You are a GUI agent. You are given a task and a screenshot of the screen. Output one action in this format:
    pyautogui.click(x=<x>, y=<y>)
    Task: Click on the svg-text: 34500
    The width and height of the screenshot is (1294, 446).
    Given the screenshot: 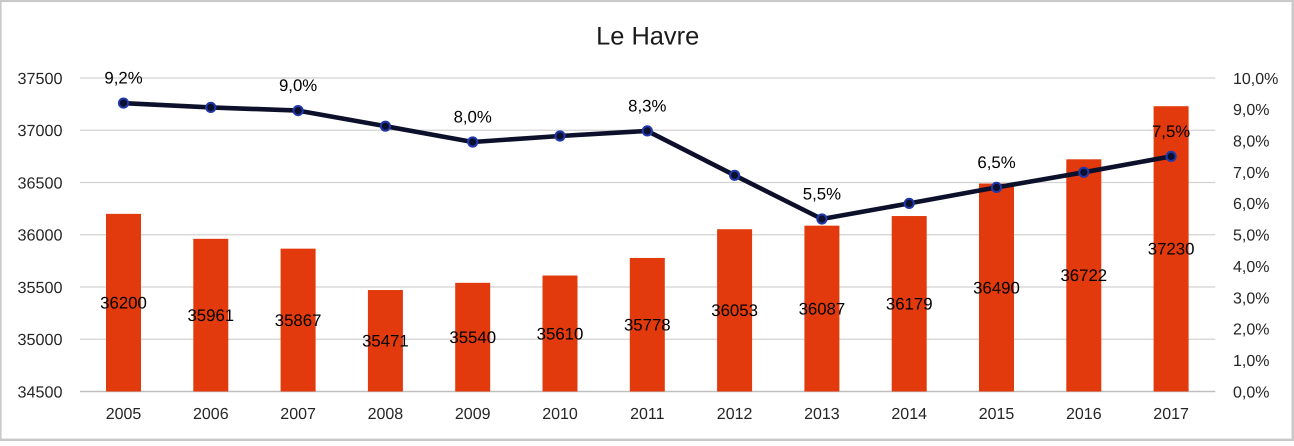 What is the action you would take?
    pyautogui.click(x=39, y=392)
    